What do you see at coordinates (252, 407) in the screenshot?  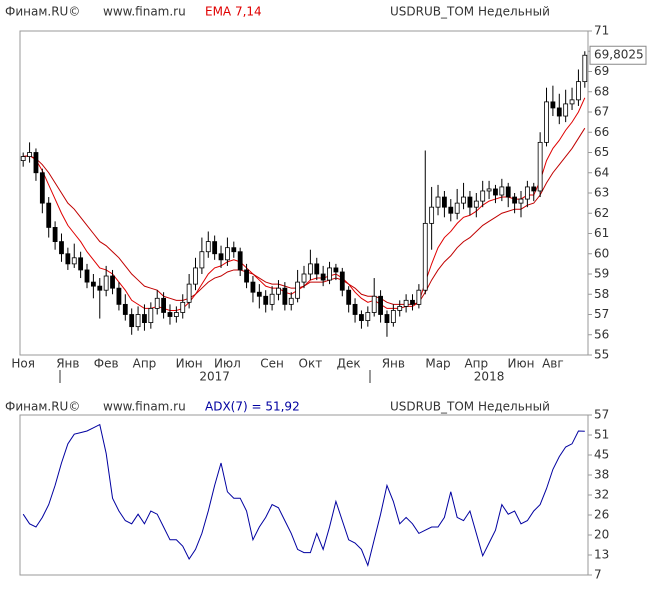 I see `indicator: ADX(7) = 51,92` at bounding box center [252, 407].